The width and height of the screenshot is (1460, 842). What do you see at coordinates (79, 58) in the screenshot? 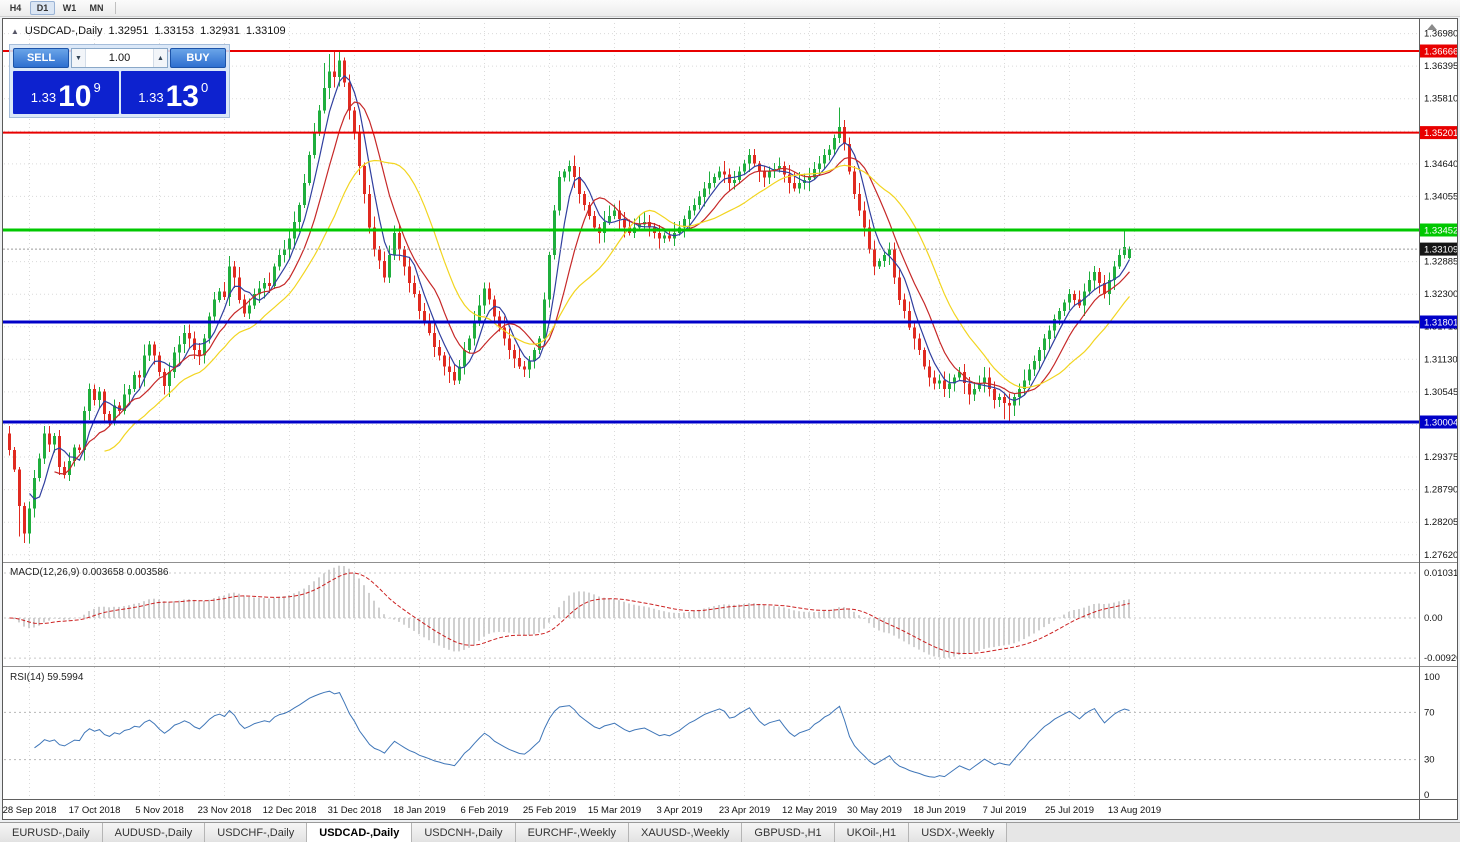
I see `volume-decrease-icon: ▼` at bounding box center [79, 58].